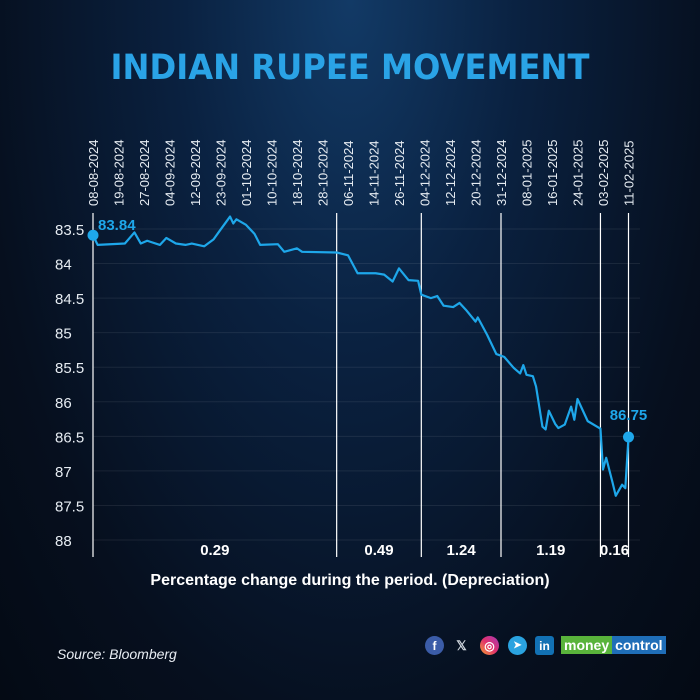 Image resolution: width=700 pixels, height=700 pixels. What do you see at coordinates (117, 654) in the screenshot?
I see `source-note: Source: Bloomberg` at bounding box center [117, 654].